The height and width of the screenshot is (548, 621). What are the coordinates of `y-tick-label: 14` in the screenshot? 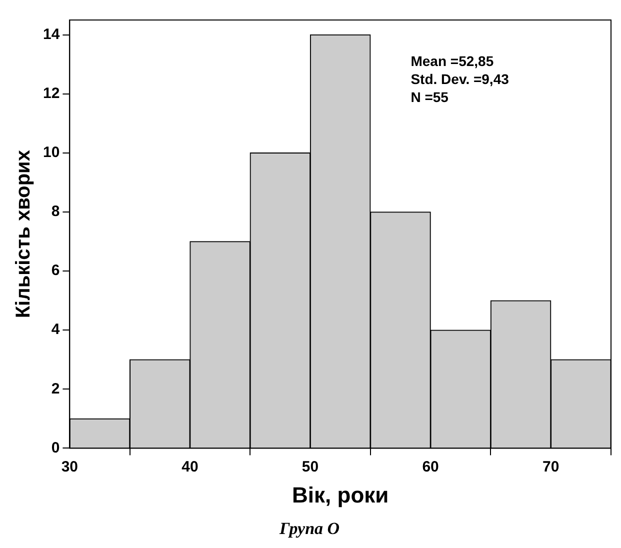 It's located at (51, 34).